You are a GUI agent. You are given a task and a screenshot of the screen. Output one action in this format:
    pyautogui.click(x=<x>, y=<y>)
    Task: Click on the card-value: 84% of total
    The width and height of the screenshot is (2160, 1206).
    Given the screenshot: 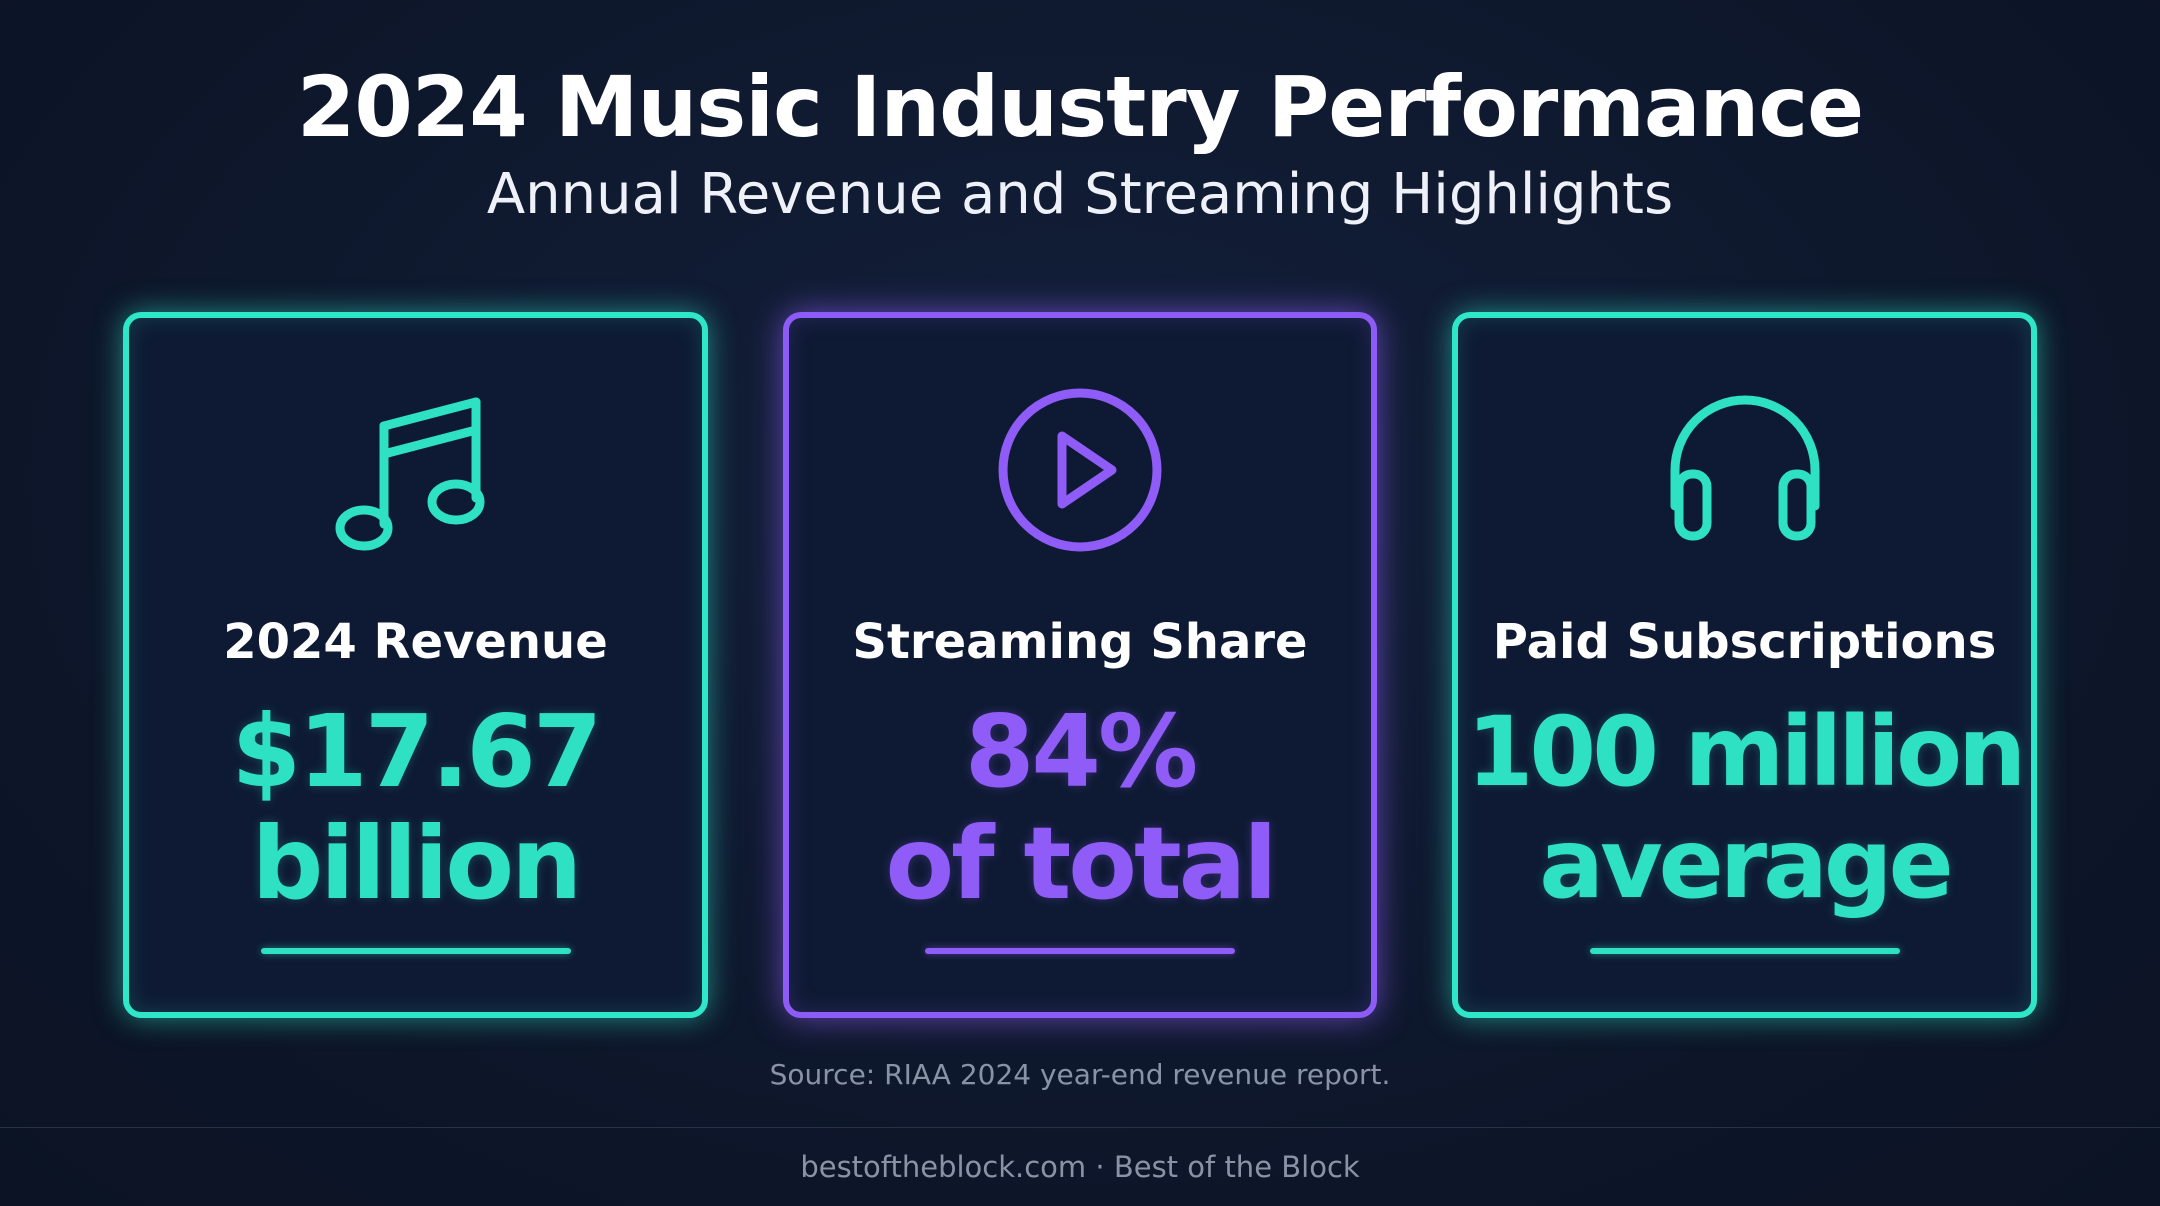 What is the action you would take?
    pyautogui.click(x=1080, y=808)
    